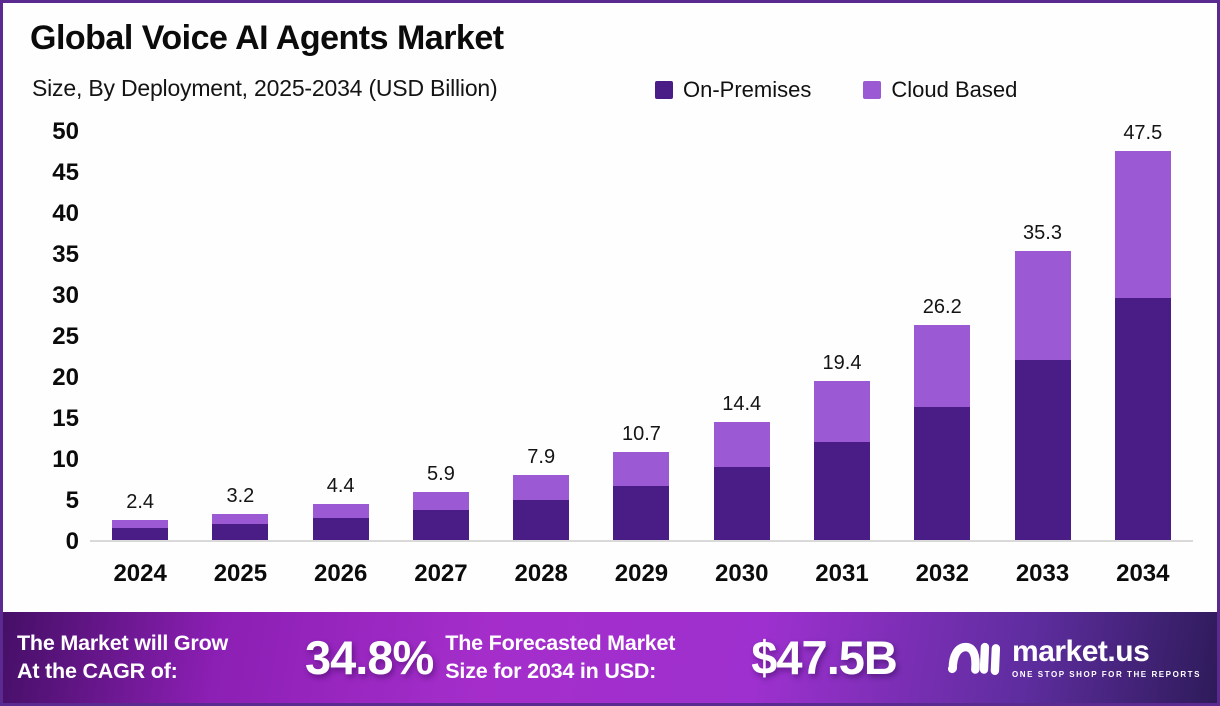  Describe the element at coordinates (240, 573) in the screenshot. I see `x-axis-label: 2025` at that location.